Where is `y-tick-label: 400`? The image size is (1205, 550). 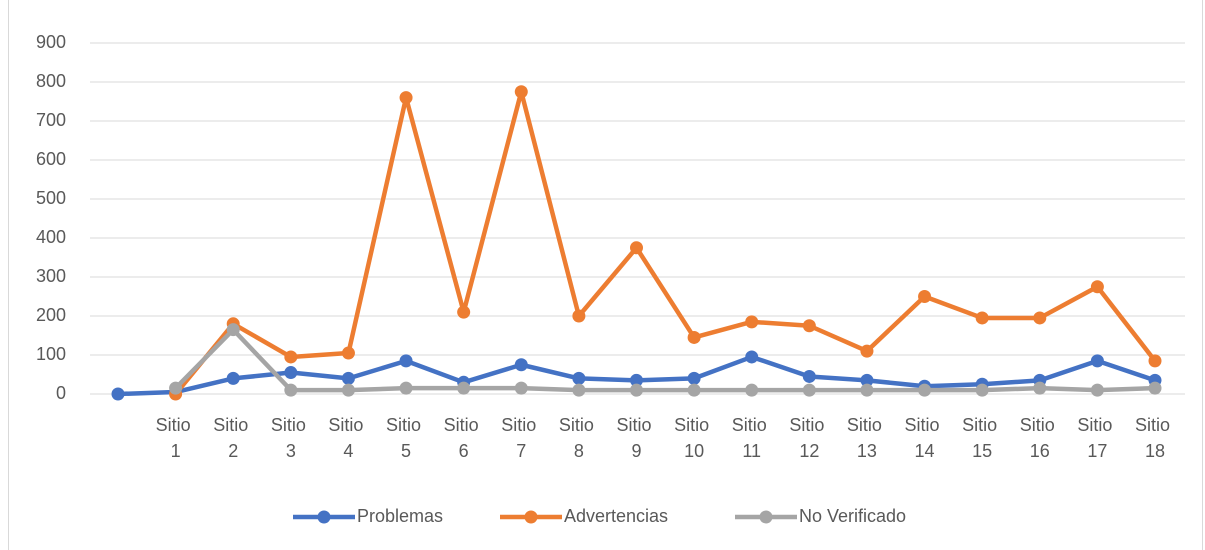
y-tick-label: 400 is located at coordinates (51, 237).